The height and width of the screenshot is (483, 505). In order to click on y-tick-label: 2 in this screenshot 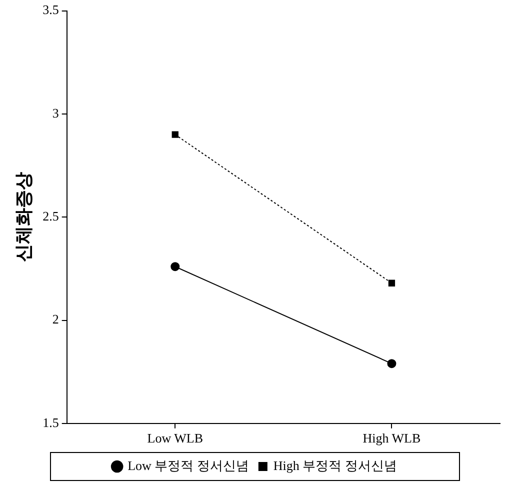, I will do `click(55, 319)`.